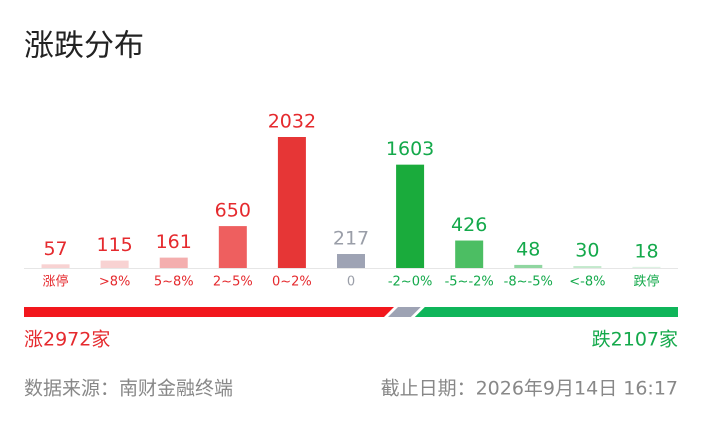 This screenshot has height=424, width=702. What do you see at coordinates (469, 282) in the screenshot?
I see `x-tick-label: -5~-2%` at bounding box center [469, 282].